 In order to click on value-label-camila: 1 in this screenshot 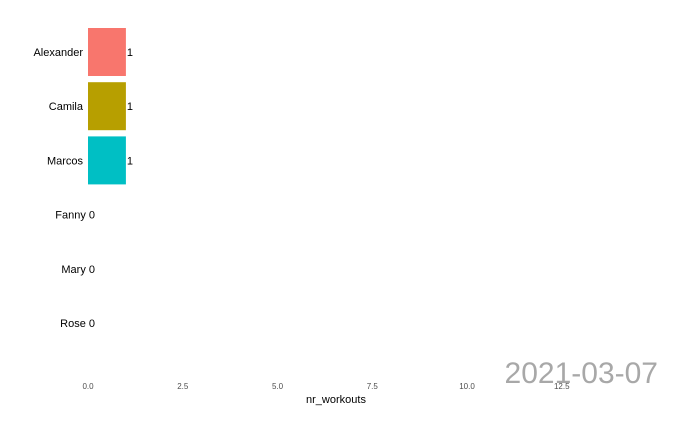, I will do `click(130, 107)`.